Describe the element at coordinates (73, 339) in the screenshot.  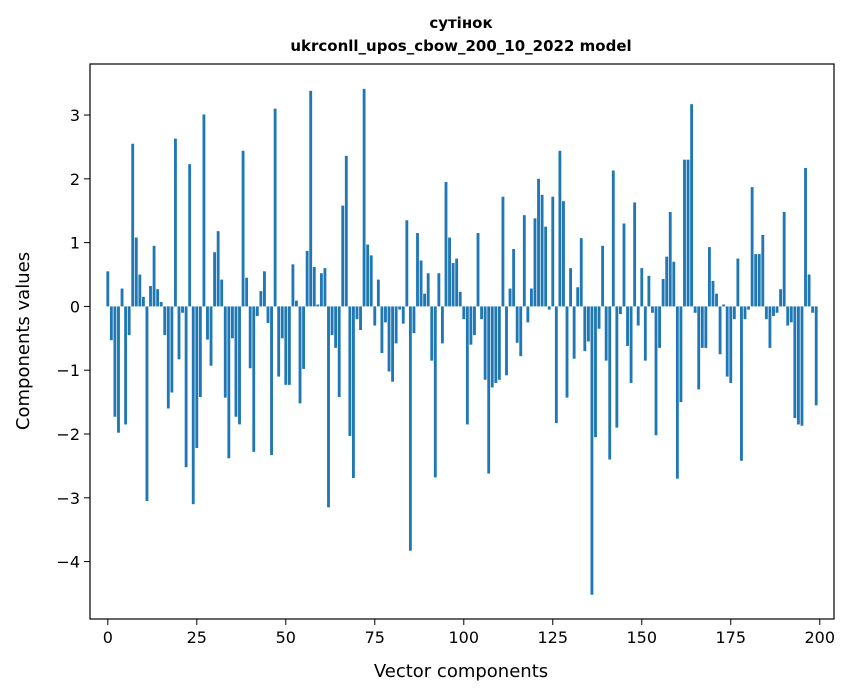
I see `y-axis-ticks: −4 −3 −2 −1 0 1 2 3` at that location.